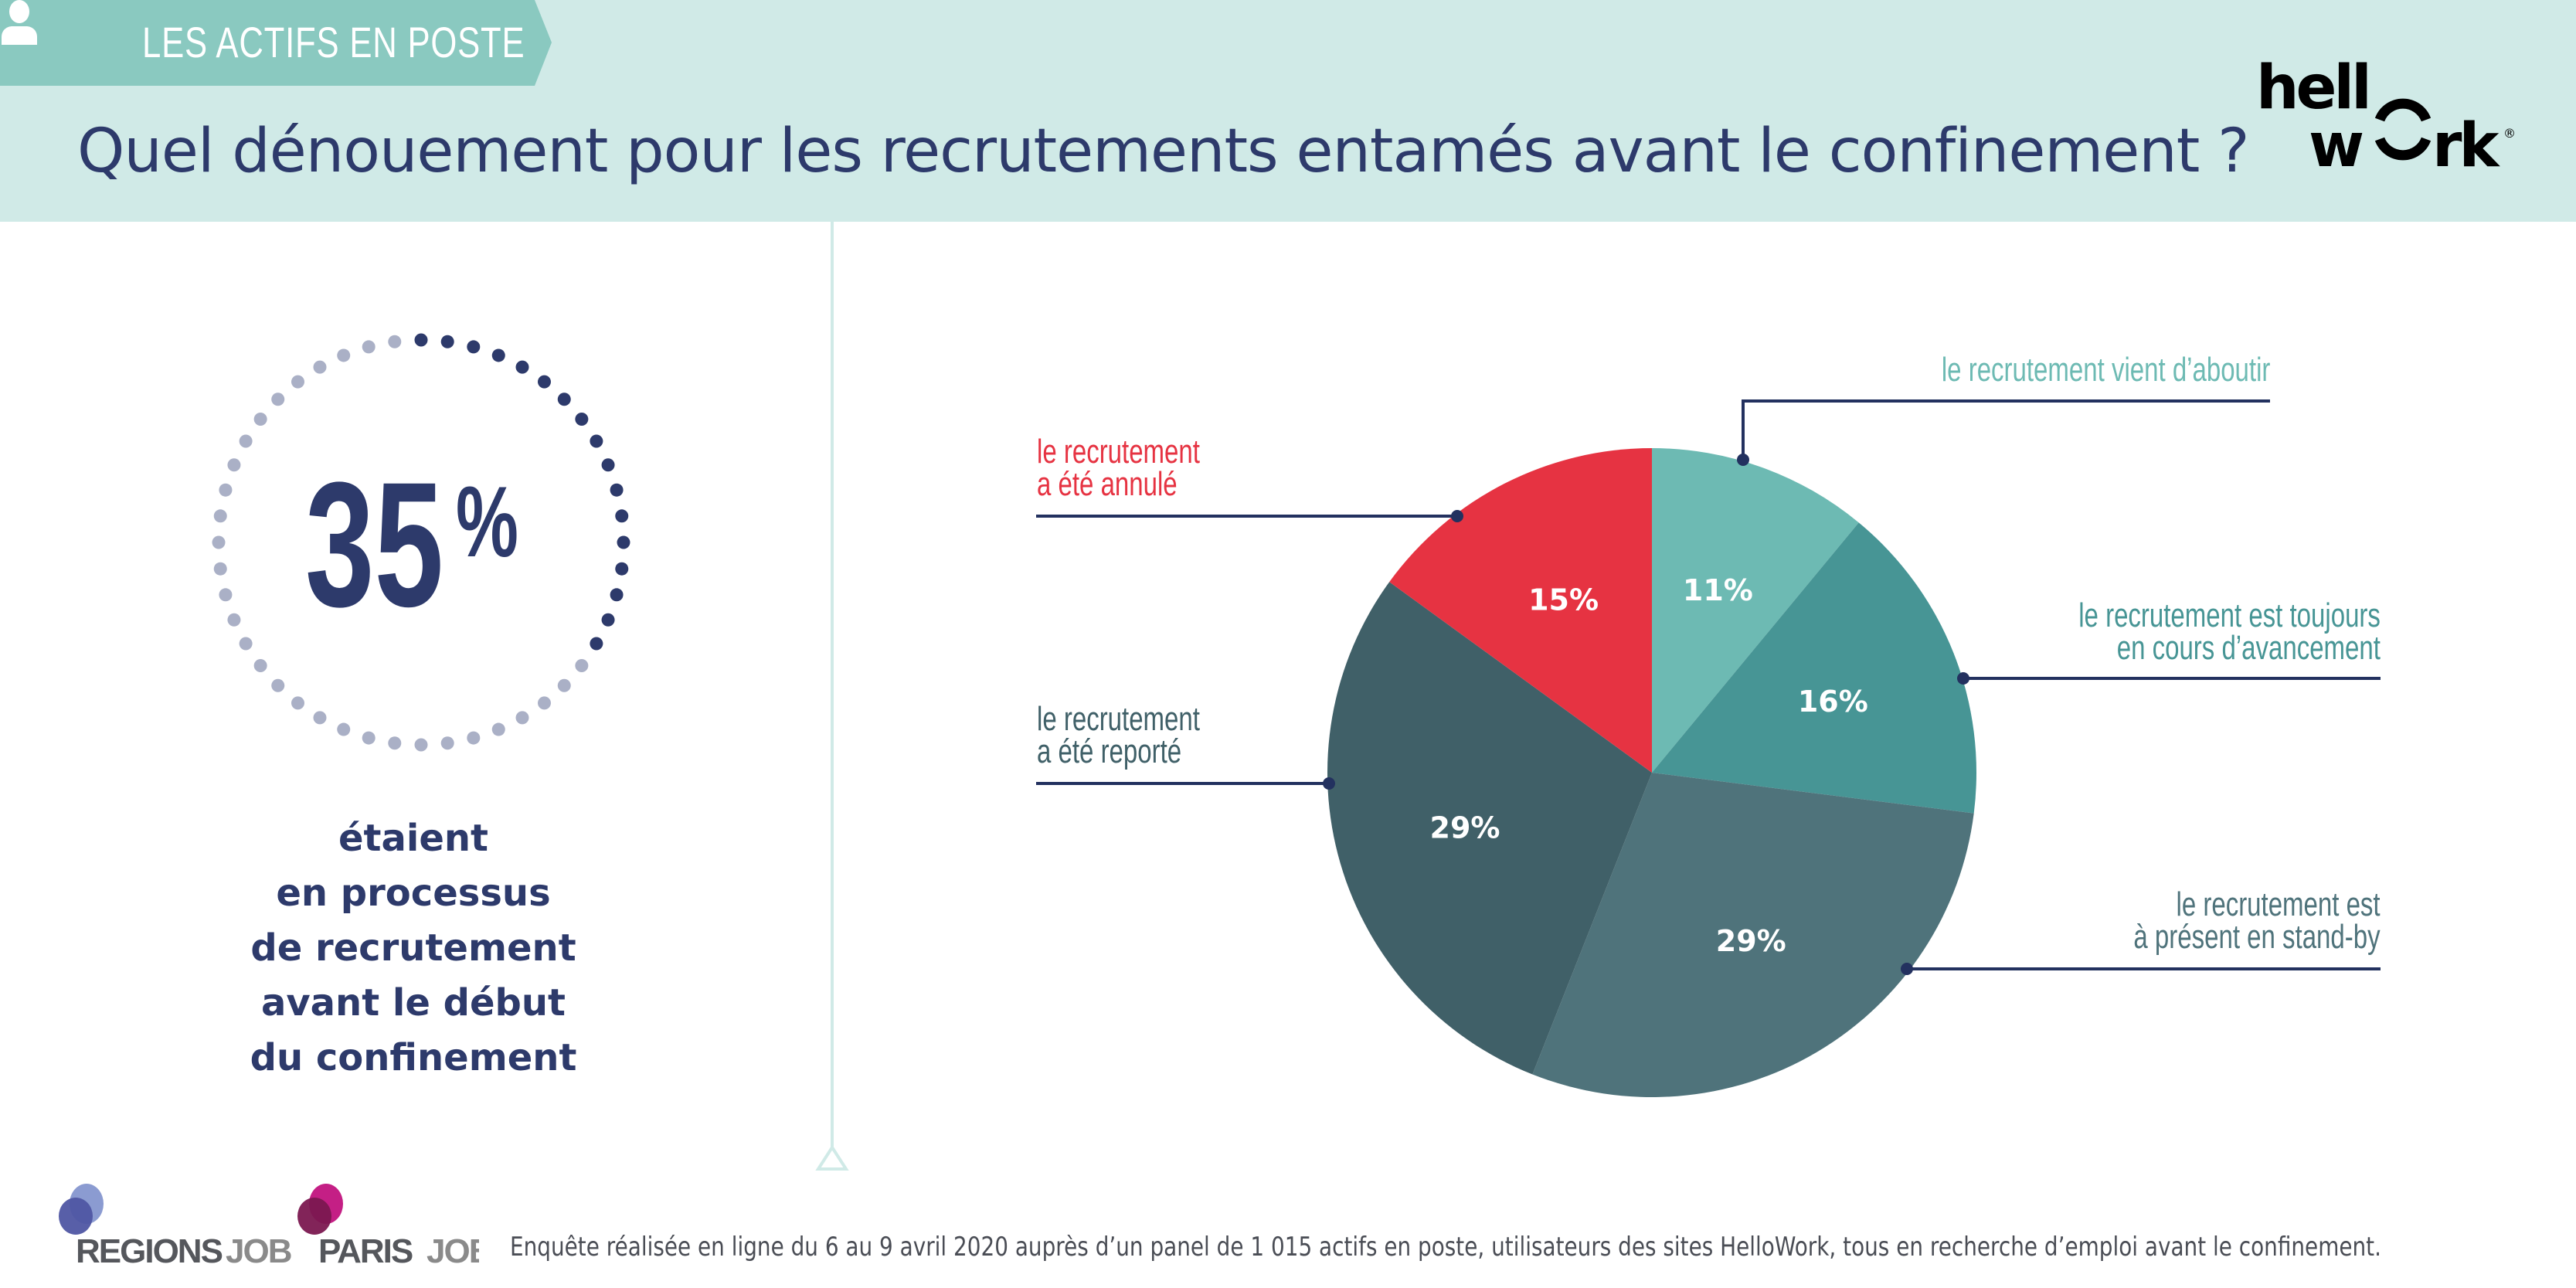 This screenshot has height=1288, width=2576. What do you see at coordinates (1833, 702) in the screenshot?
I see `slice-value-label: 16%` at bounding box center [1833, 702].